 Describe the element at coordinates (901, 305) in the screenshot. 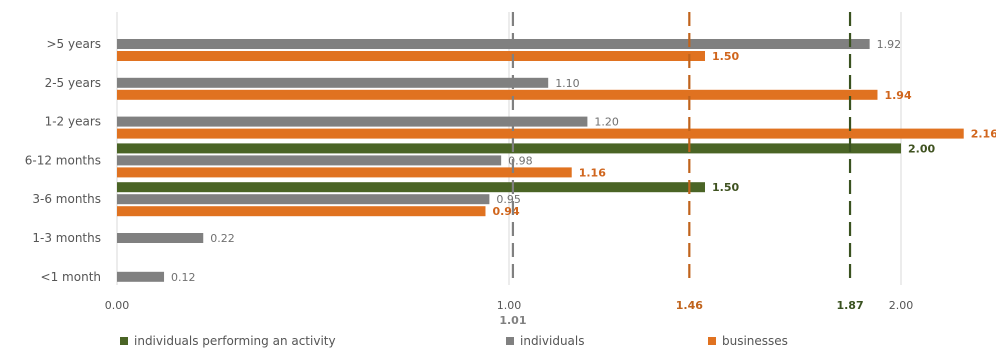

I see `tick-label: 2.00` at that location.